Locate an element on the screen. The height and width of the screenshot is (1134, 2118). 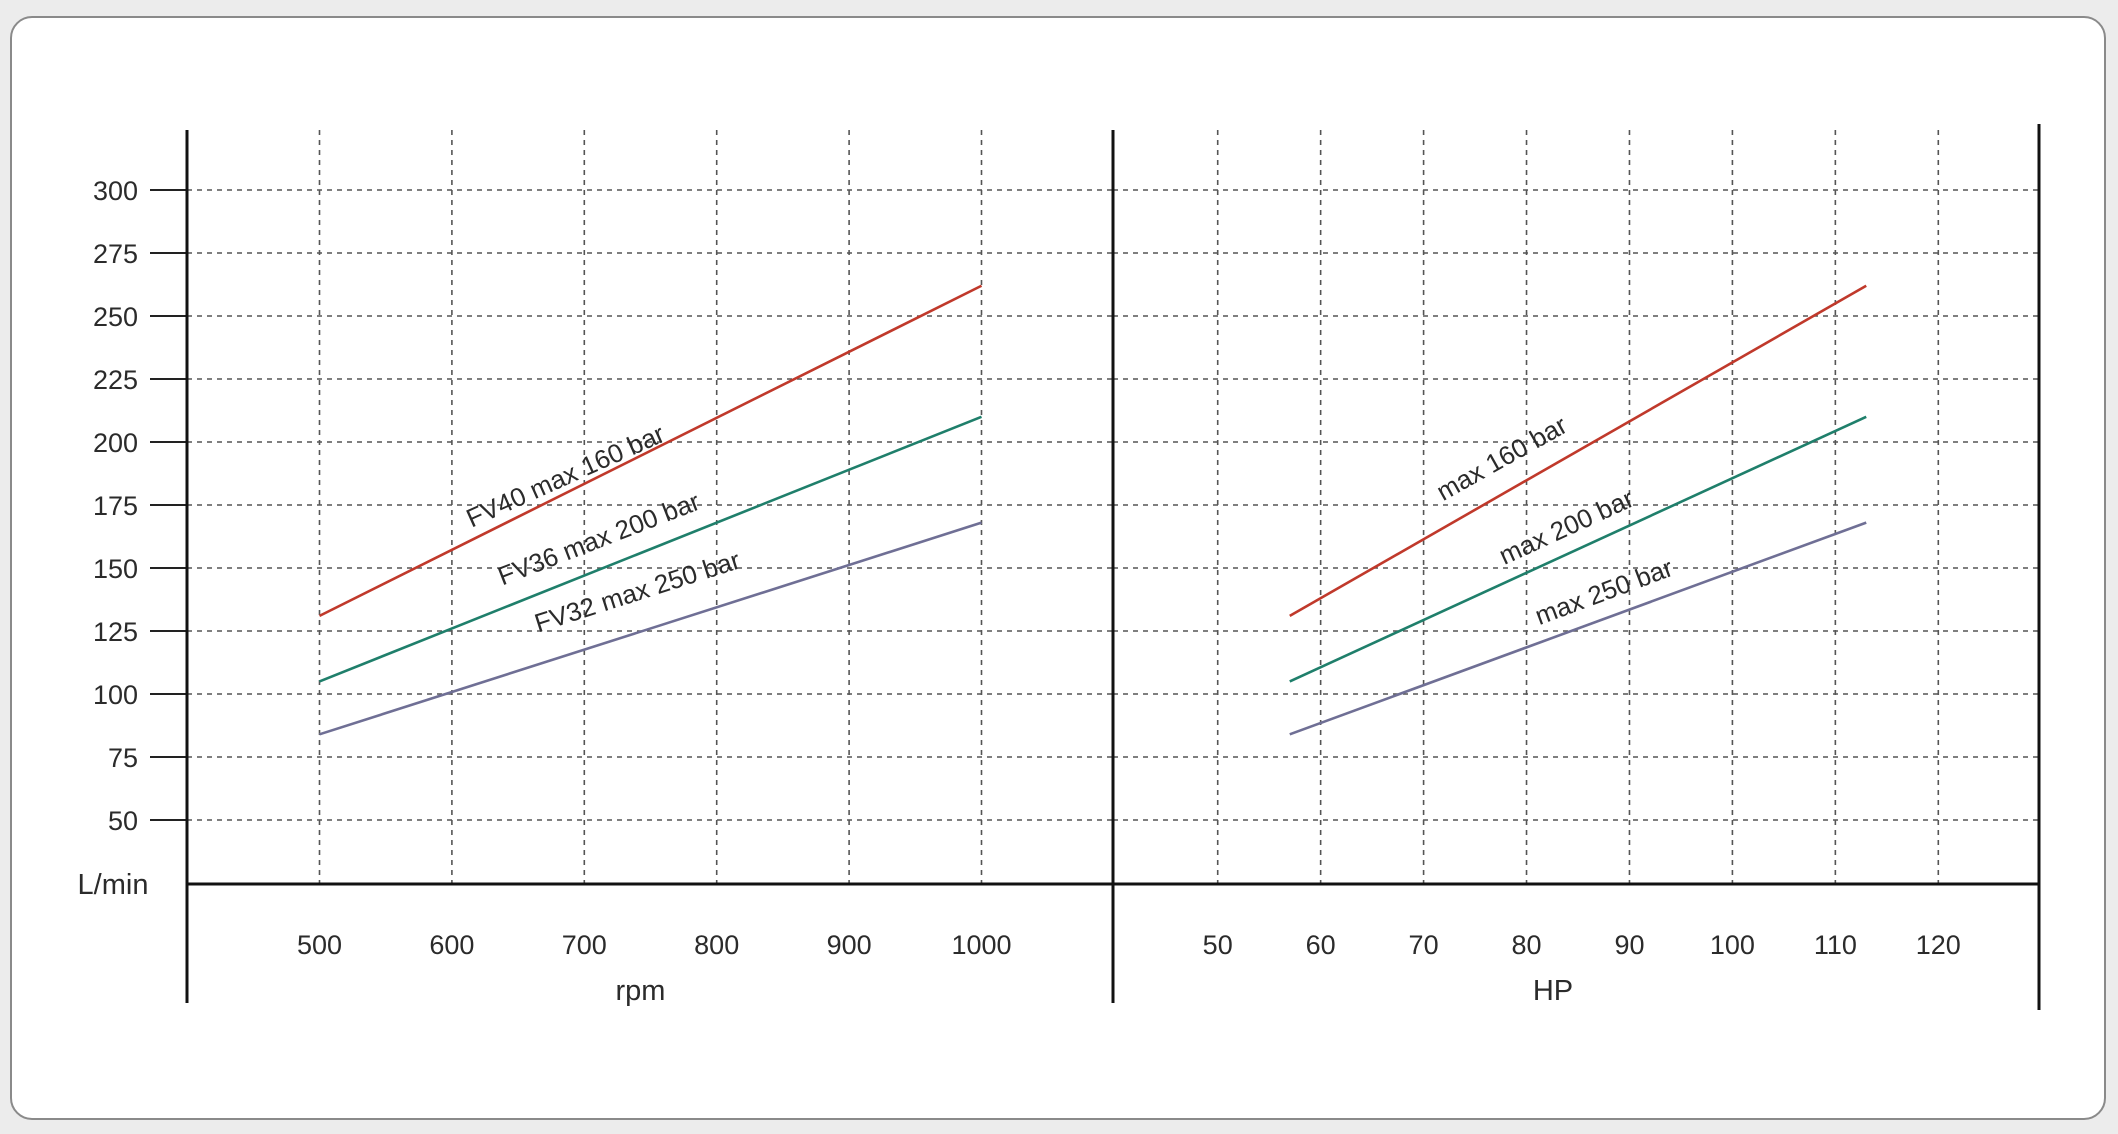
y-tick-label: 250 is located at coordinates (115, 317).